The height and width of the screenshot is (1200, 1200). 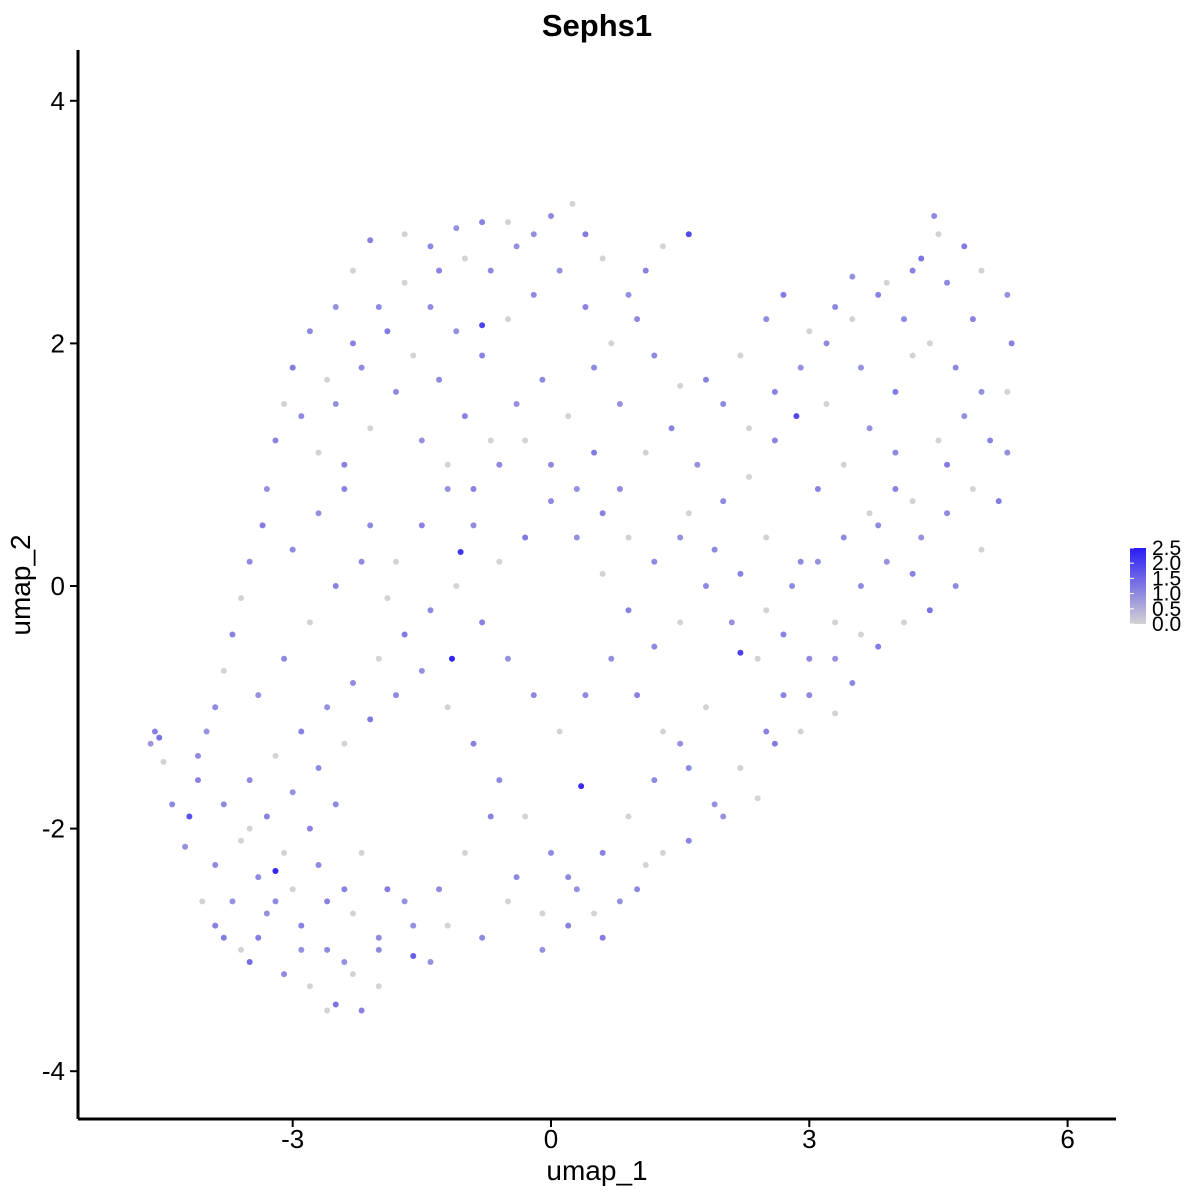 I want to click on y-tick-label: 4, so click(x=58, y=101).